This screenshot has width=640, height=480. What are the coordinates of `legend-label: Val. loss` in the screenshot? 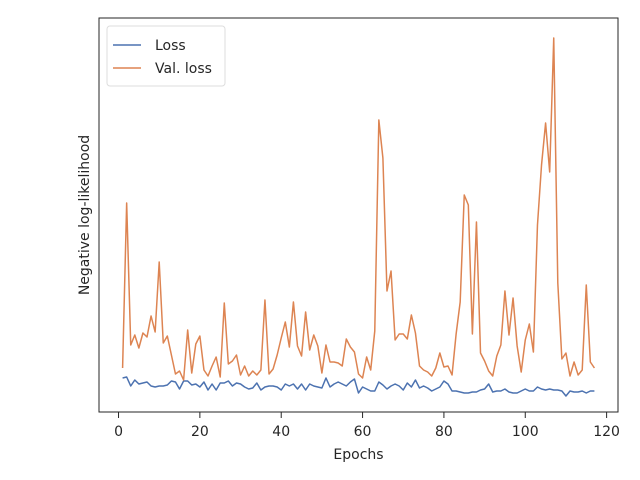 It's located at (183, 69).